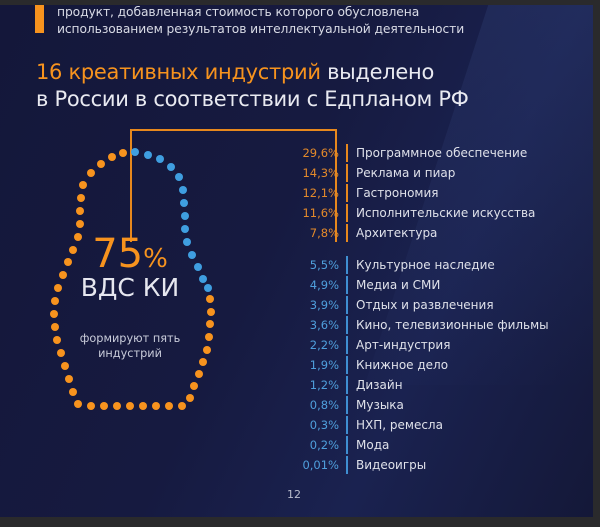 This screenshot has width=600, height=527. I want to click on list-item: 7,8% Архитектура, so click(412, 233).